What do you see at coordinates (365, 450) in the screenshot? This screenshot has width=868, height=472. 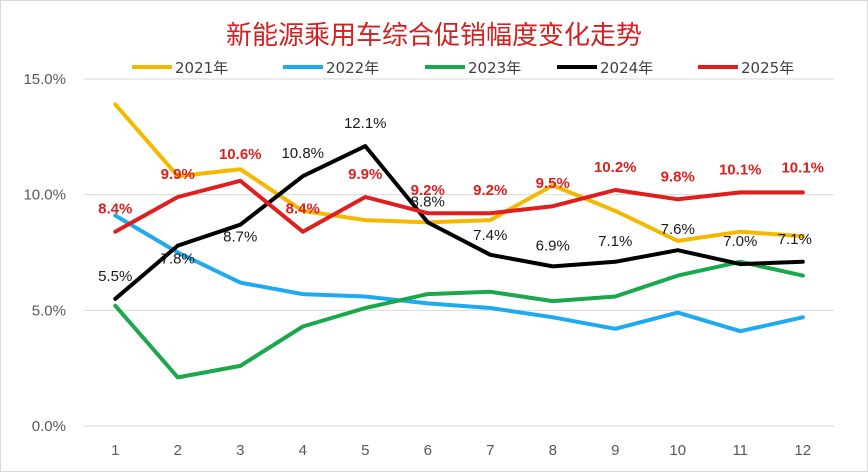 I see `x-tick-label: 5` at bounding box center [365, 450].